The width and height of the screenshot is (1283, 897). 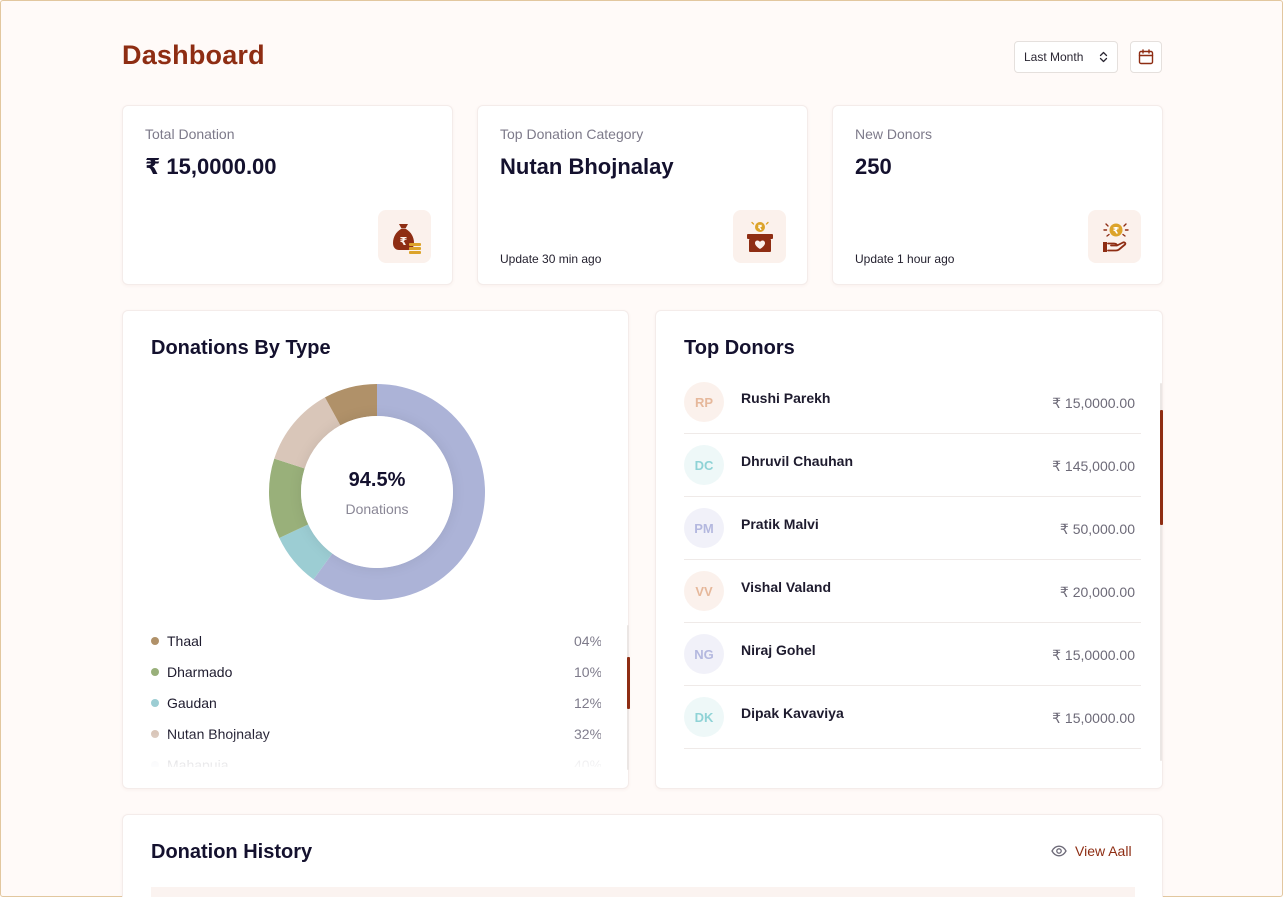 I want to click on donut-center-value: 94.5%, so click(x=377, y=480).